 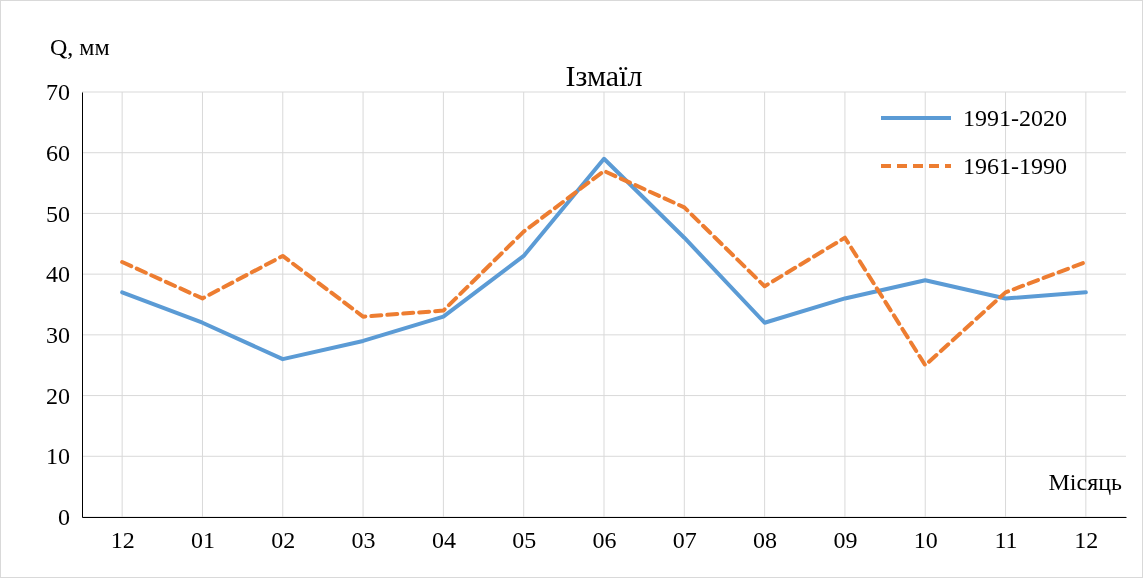 I want to click on y-tick-label: 20, so click(x=58, y=395).